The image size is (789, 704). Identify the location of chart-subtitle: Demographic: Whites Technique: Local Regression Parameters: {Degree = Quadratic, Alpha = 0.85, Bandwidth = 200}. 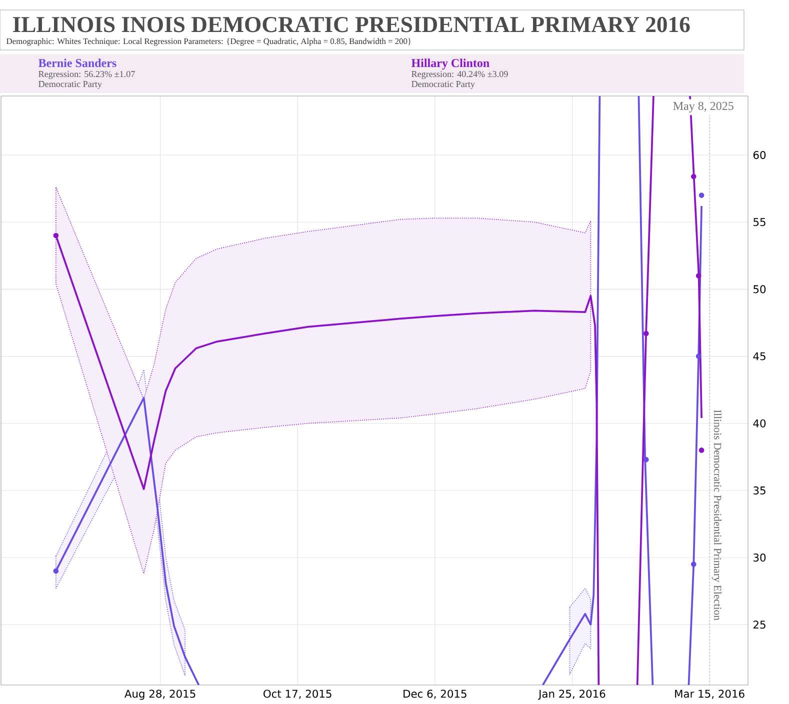
(208, 42).